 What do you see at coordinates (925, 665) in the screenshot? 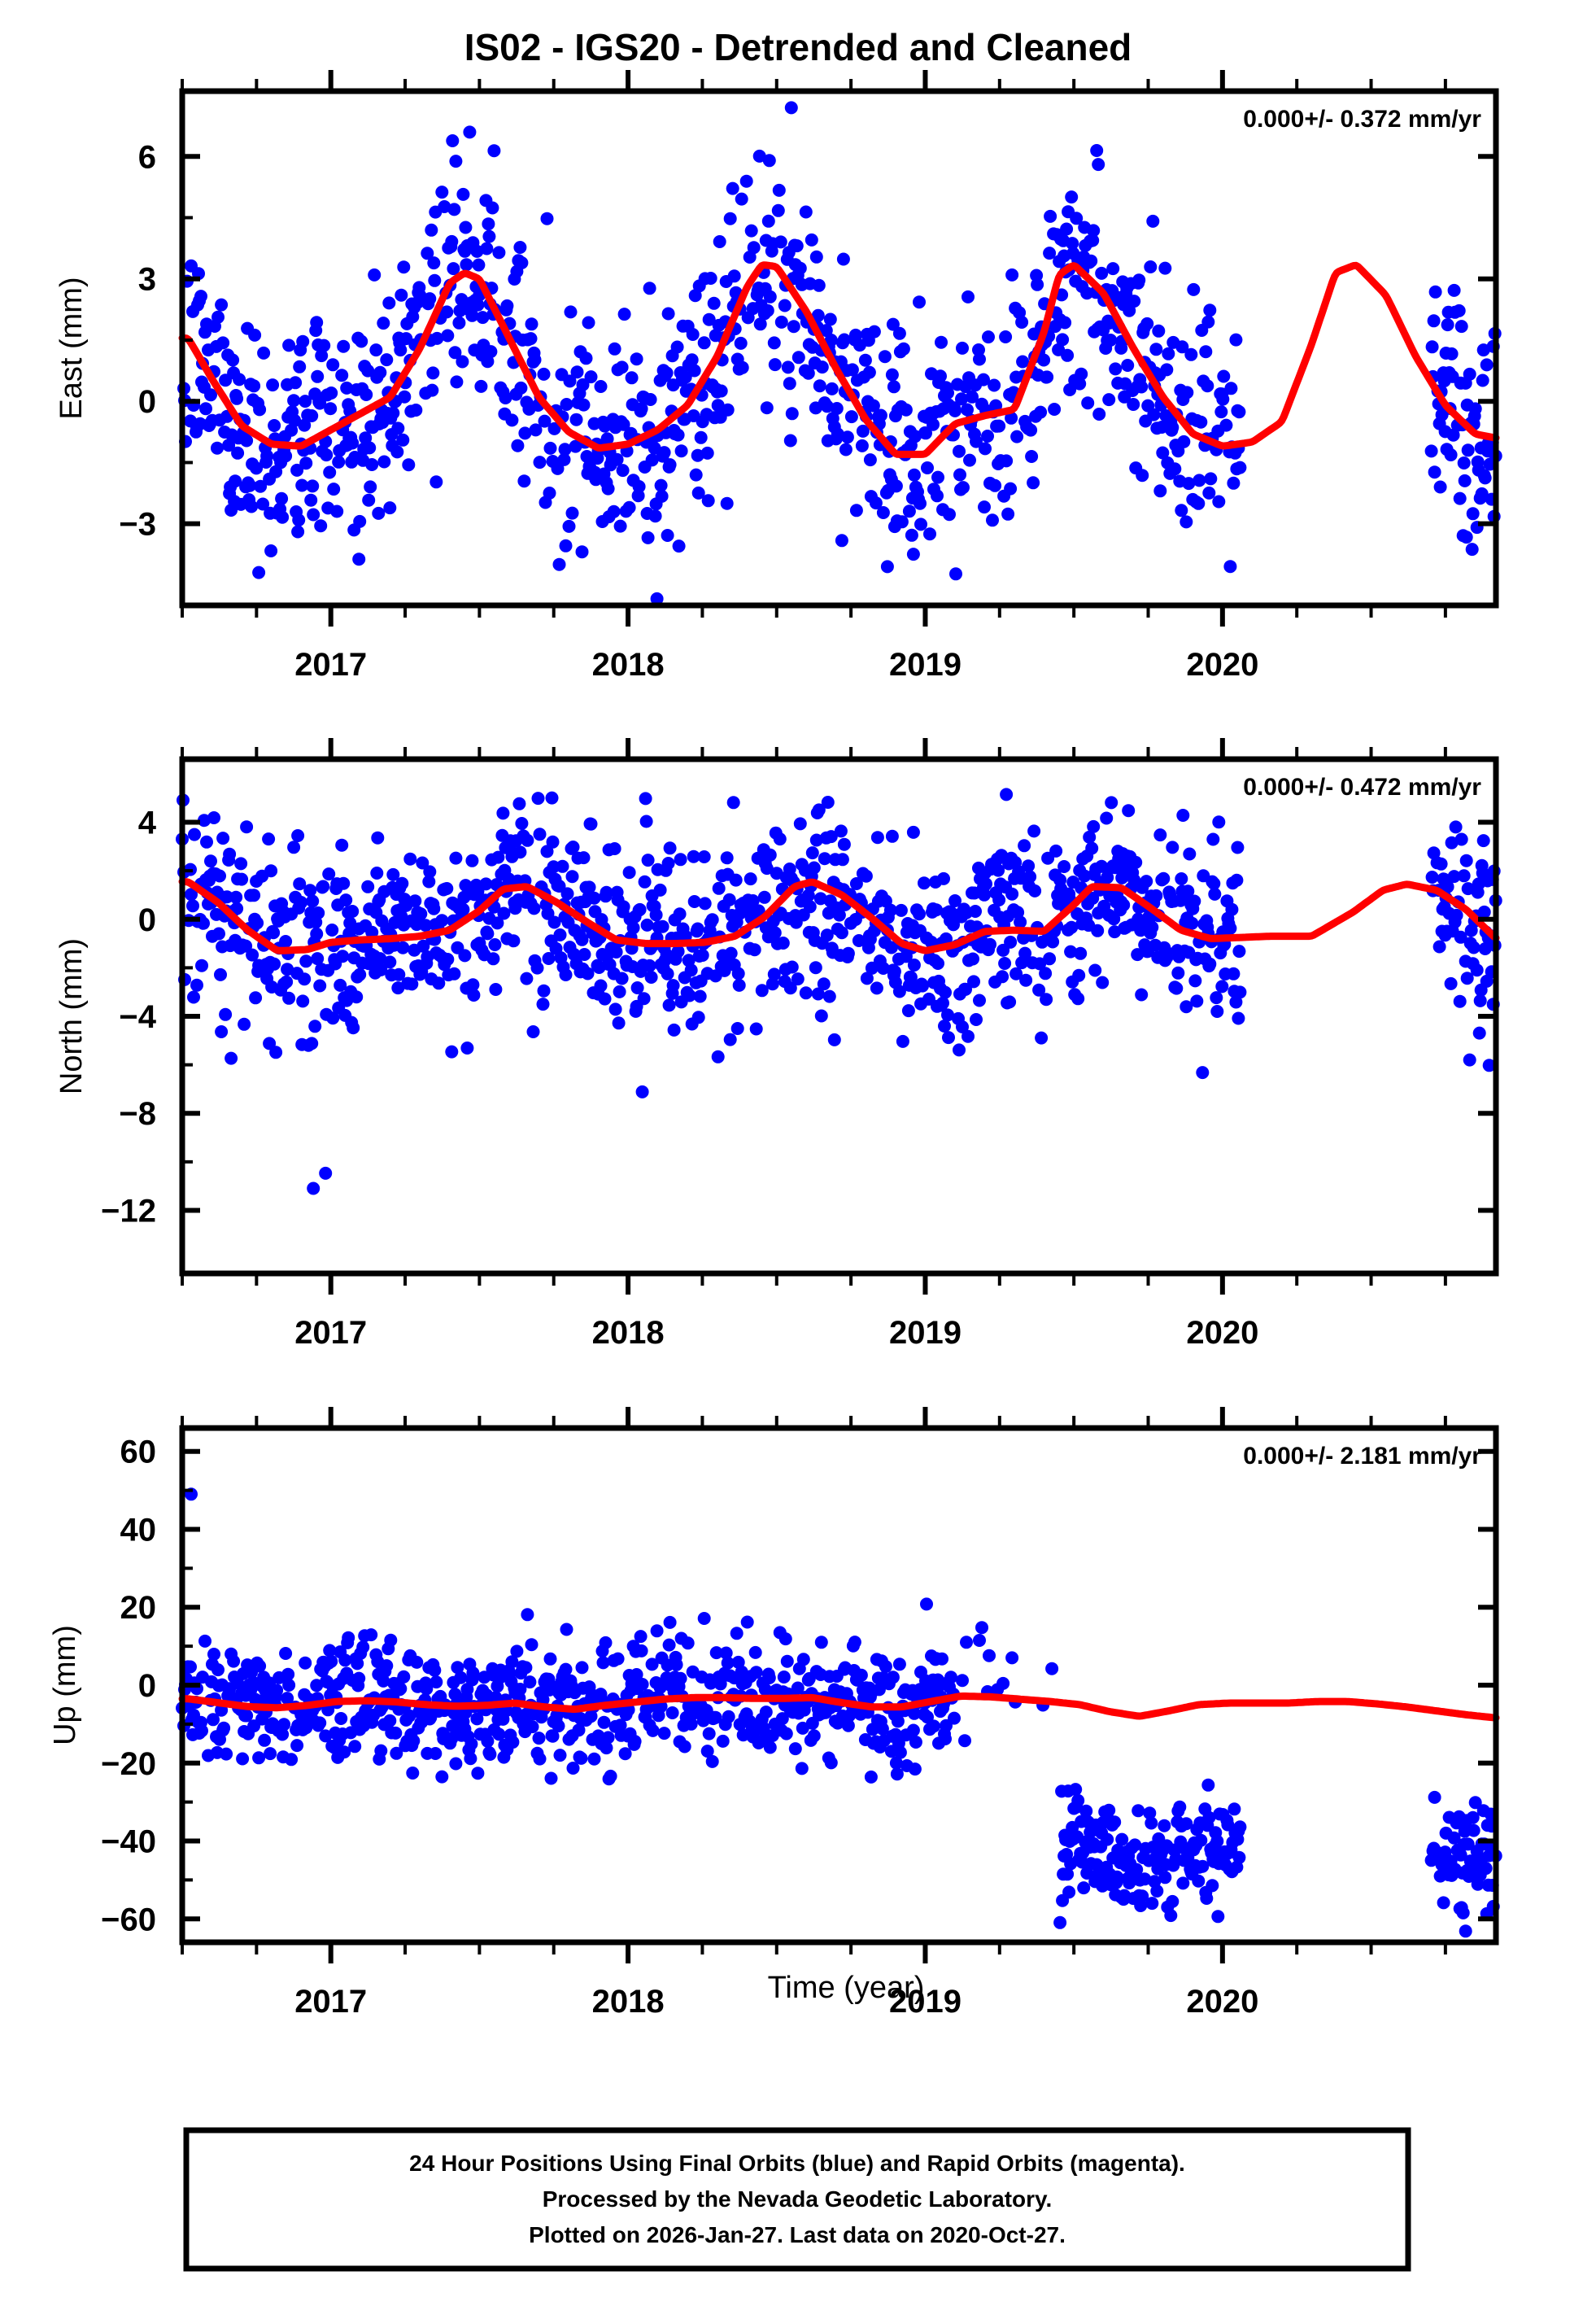
I see `x-tick-label: 2019` at bounding box center [925, 665].